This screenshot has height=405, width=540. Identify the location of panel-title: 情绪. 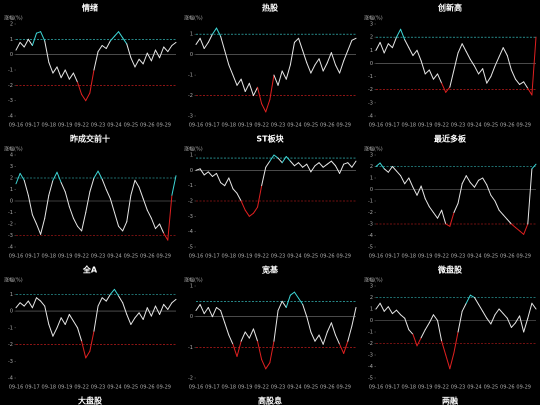
(89, 8).